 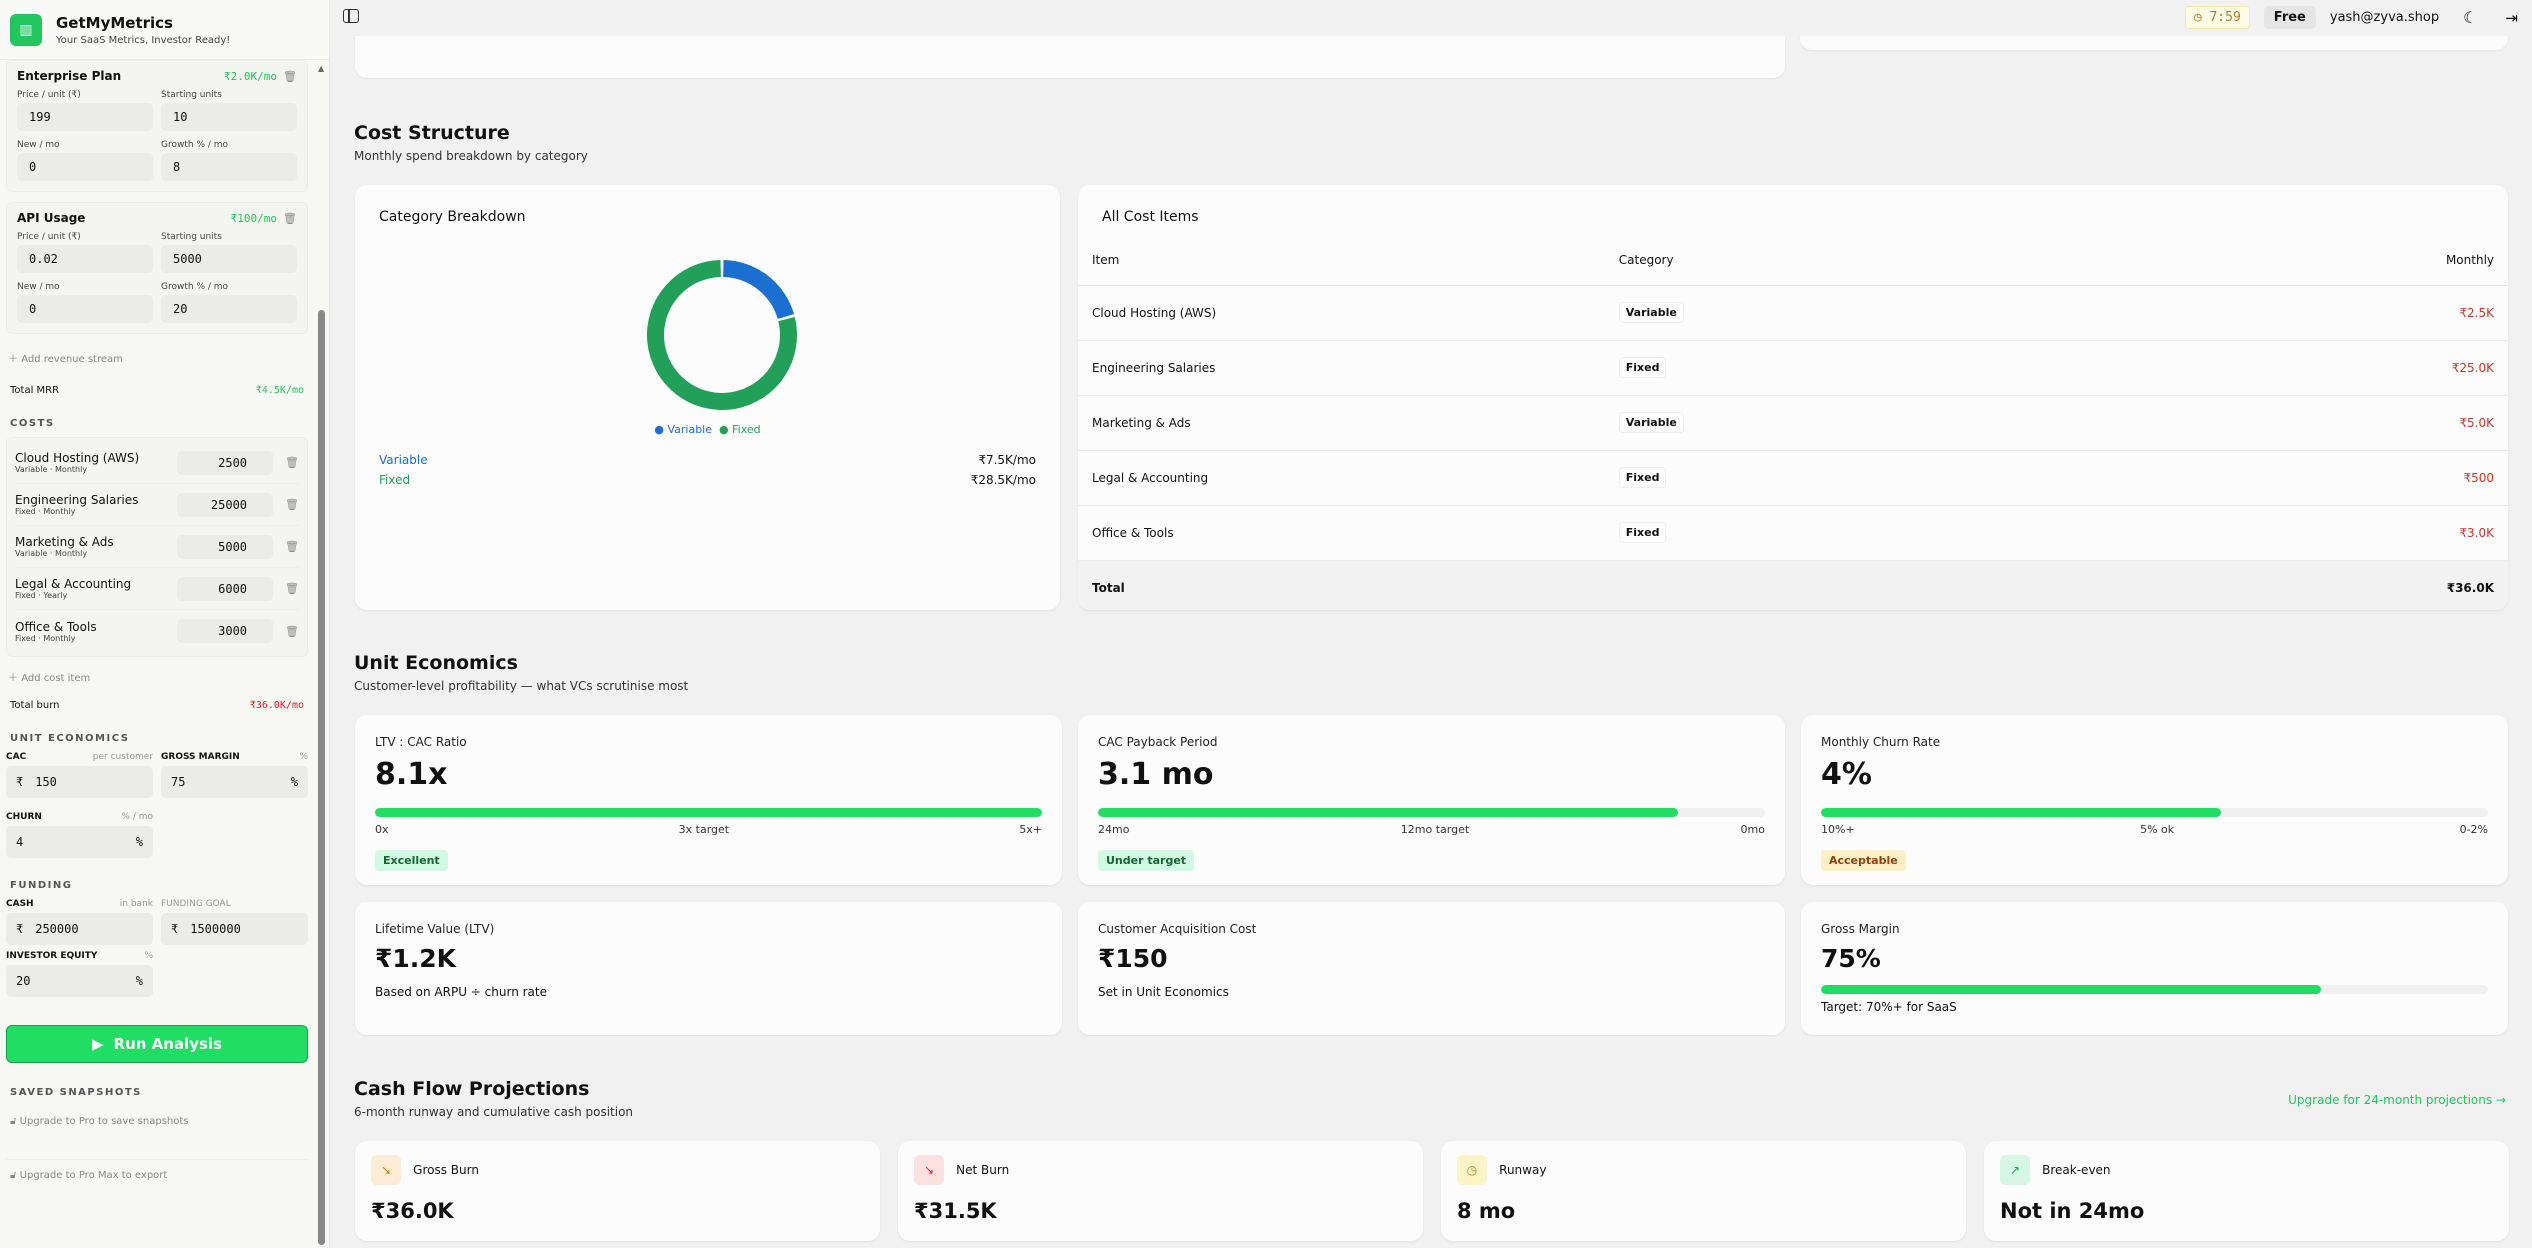 What do you see at coordinates (139, 981) in the screenshot?
I see `equity-suffix: %` at bounding box center [139, 981].